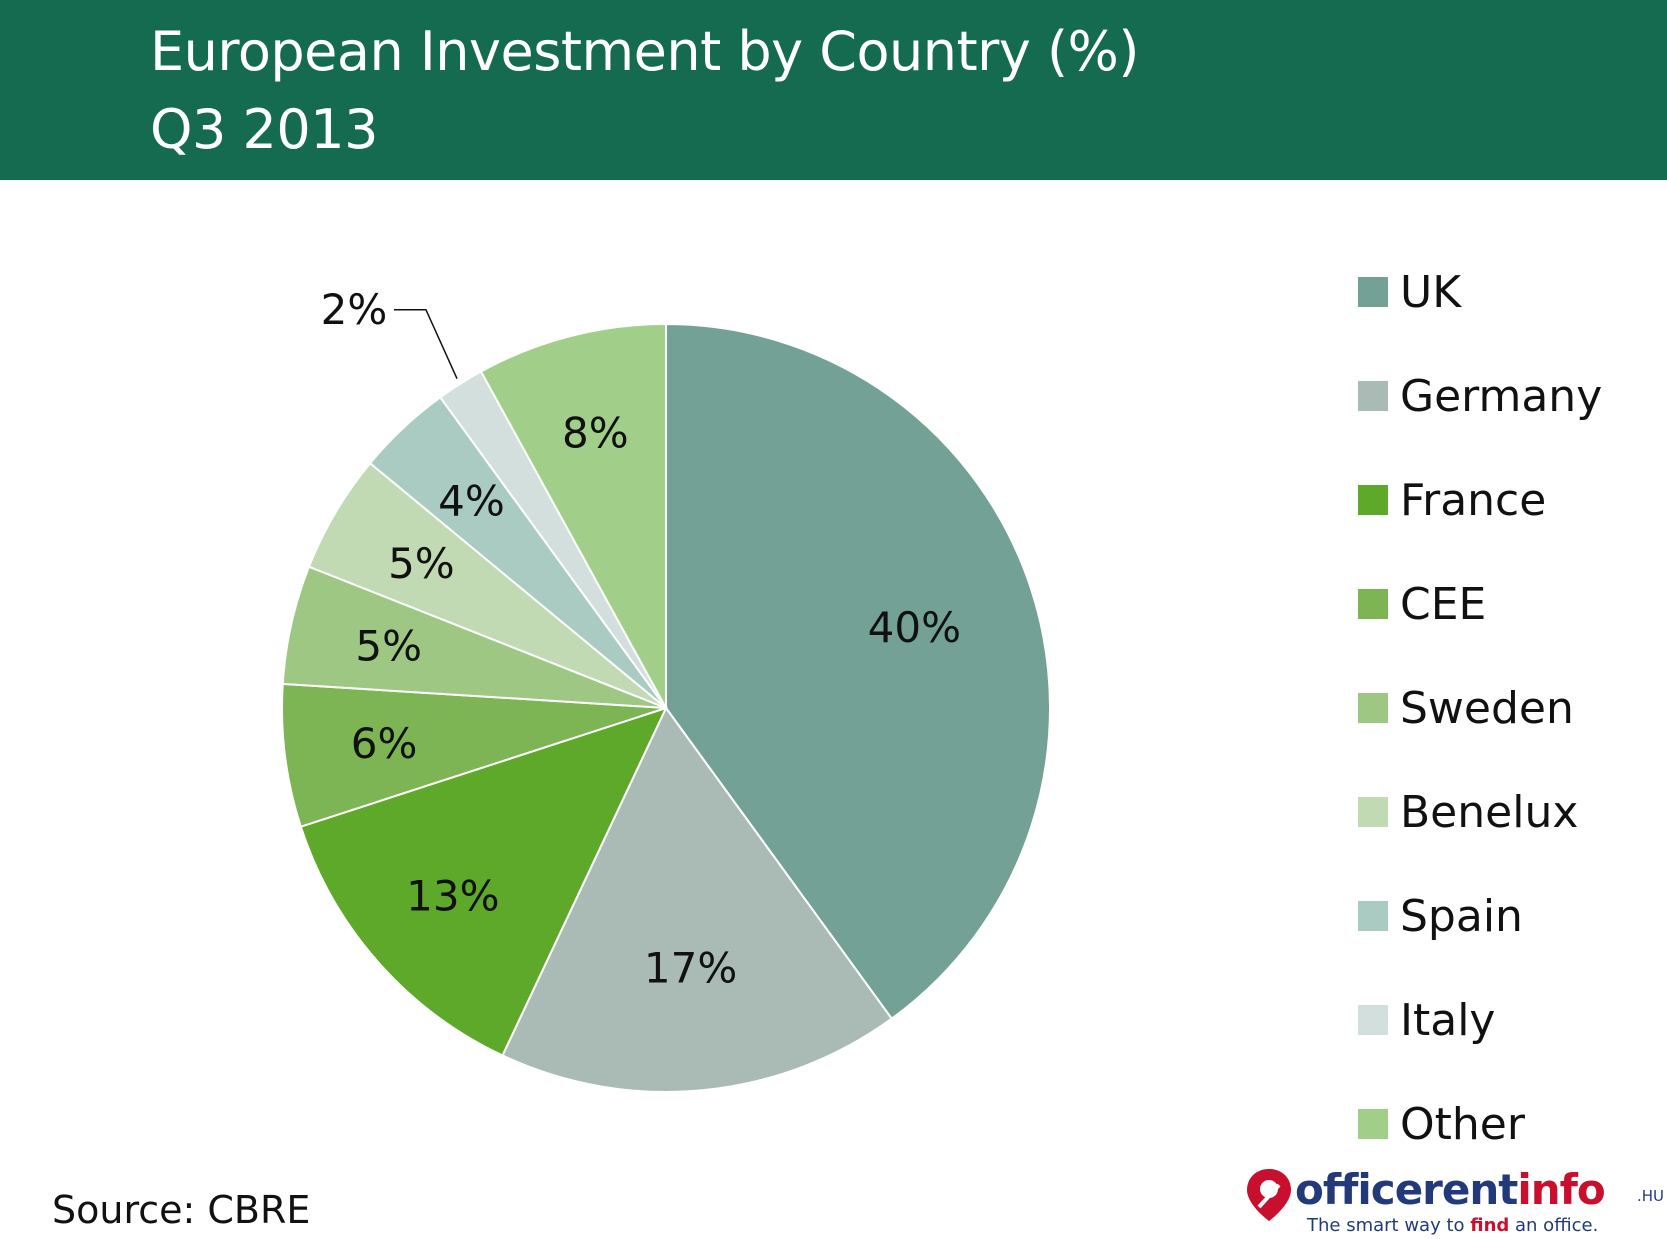 This screenshot has height=1239, width=1667. I want to click on logo-text-part2: info, so click(1561, 1189).